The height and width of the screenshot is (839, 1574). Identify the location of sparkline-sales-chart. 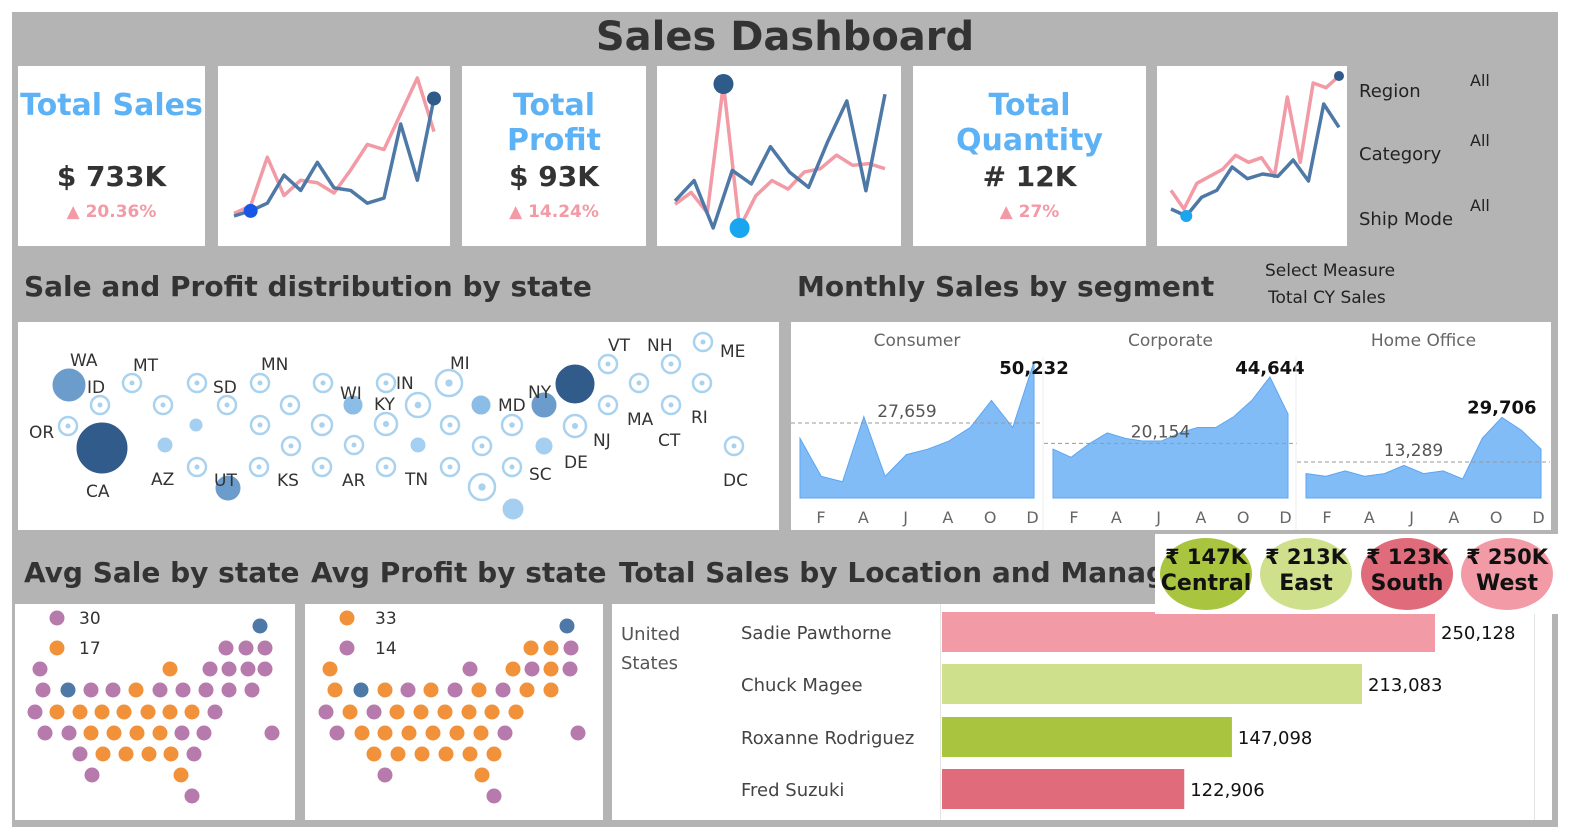
(334, 156).